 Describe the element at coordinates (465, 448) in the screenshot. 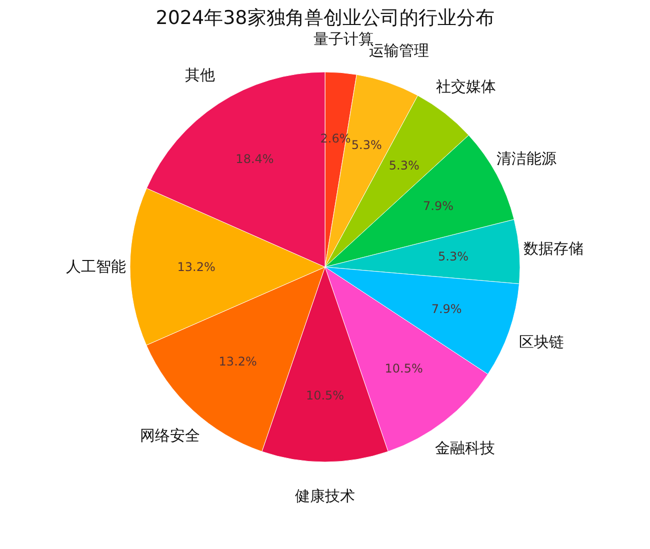

I see `slice-label: 金融科技` at that location.